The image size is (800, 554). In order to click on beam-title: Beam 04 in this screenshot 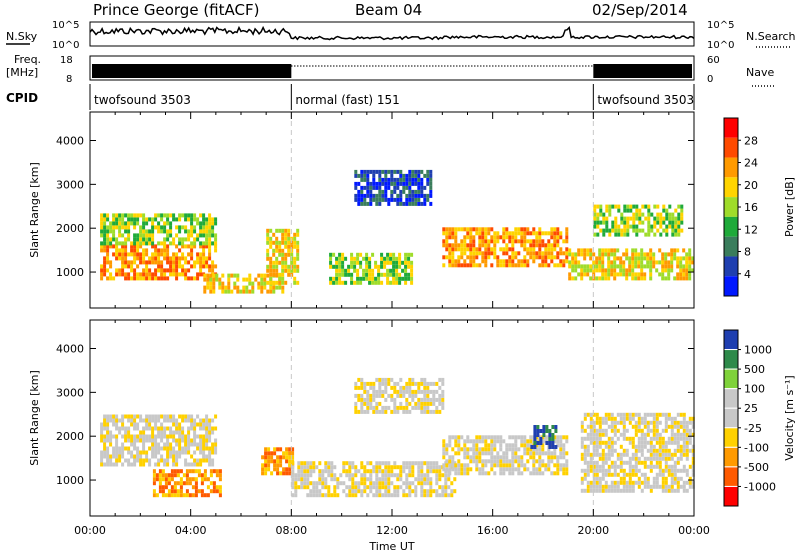, I will do `click(388, 10)`.